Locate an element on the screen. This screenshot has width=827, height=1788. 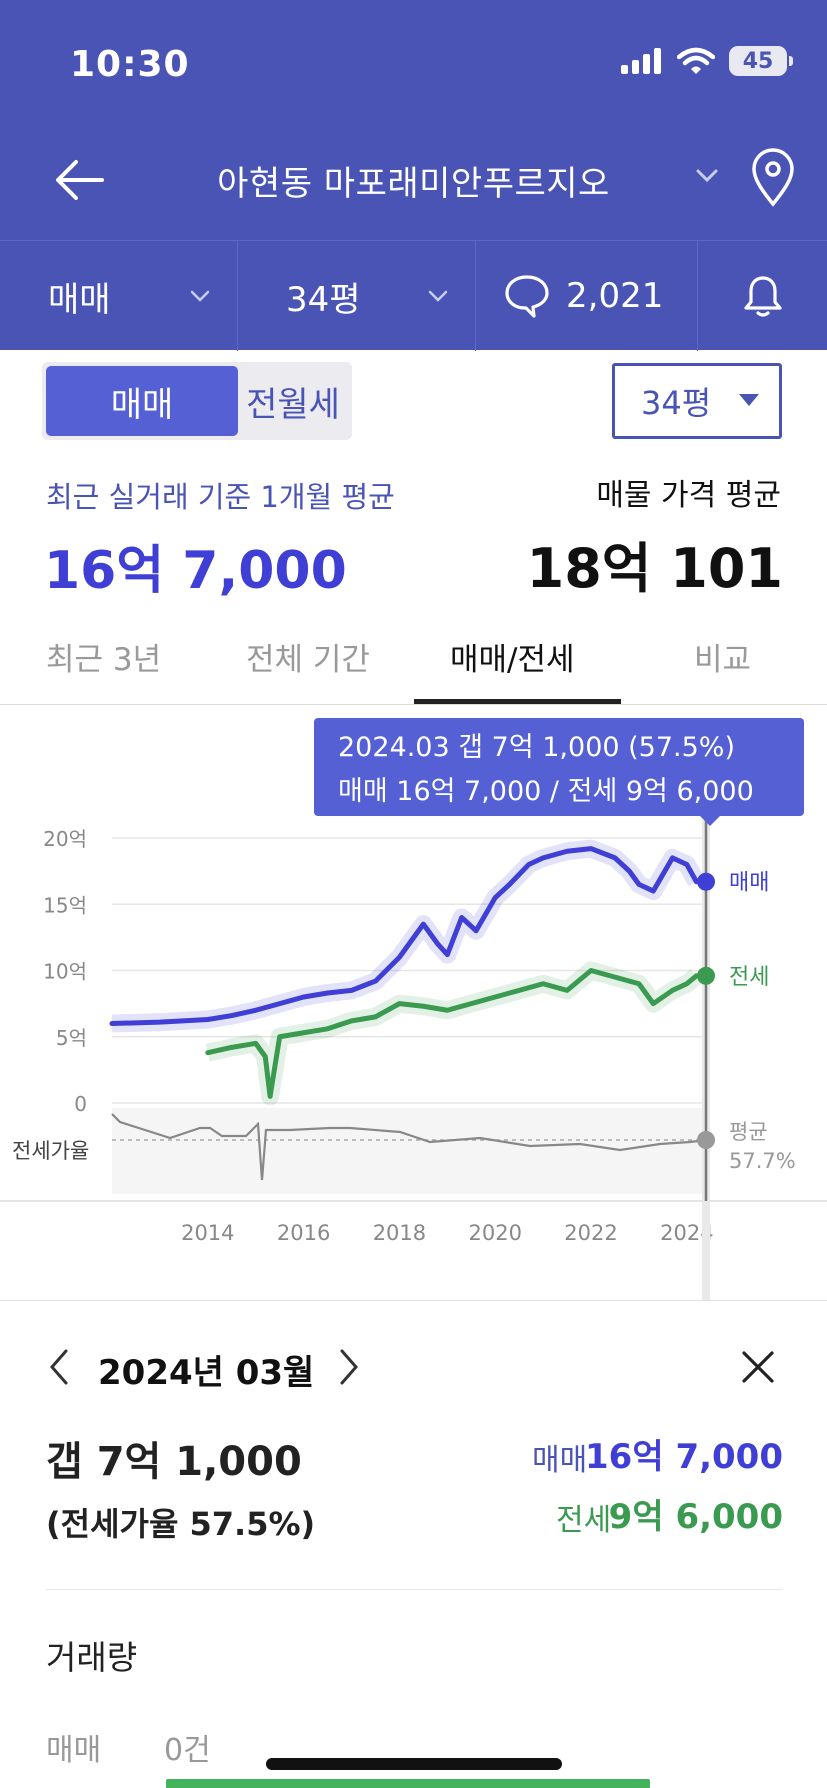
tab-compare: 비교 is located at coordinates (723, 660).